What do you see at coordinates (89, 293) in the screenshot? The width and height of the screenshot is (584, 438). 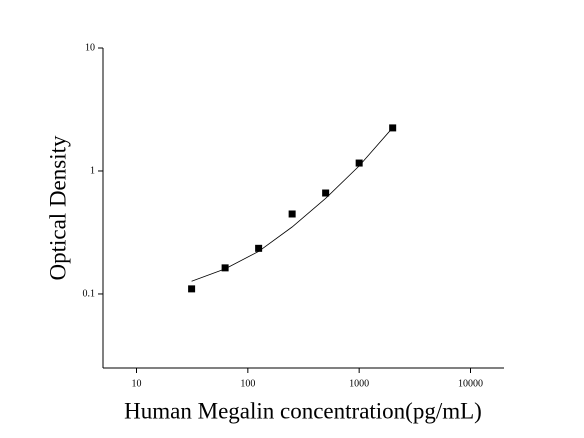 I see `y-tick-label: 0.1` at bounding box center [89, 293].